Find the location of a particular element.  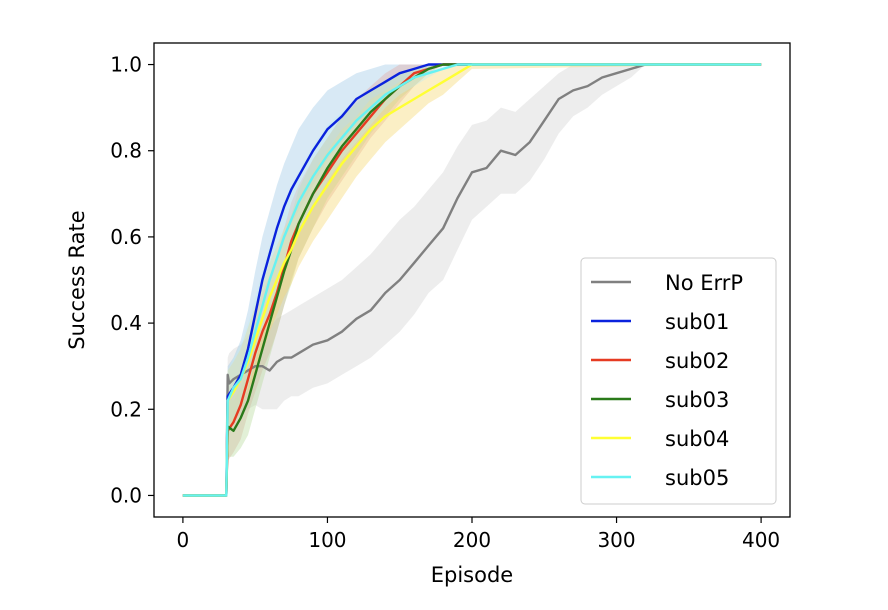

legend-label: sub04 is located at coordinates (697, 439).